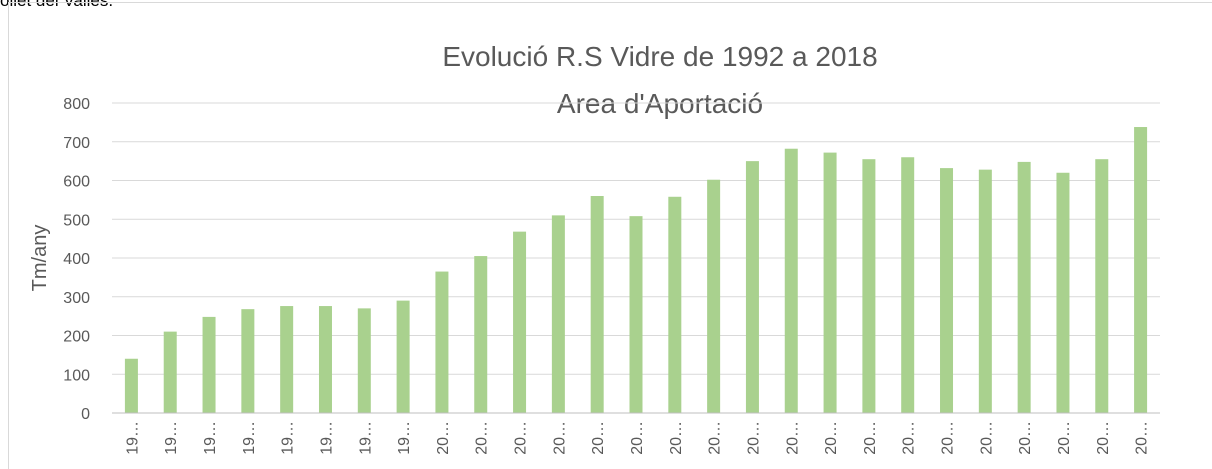 The width and height of the screenshot is (1212, 469). I want to click on y-tick-label: 600, so click(76, 182).